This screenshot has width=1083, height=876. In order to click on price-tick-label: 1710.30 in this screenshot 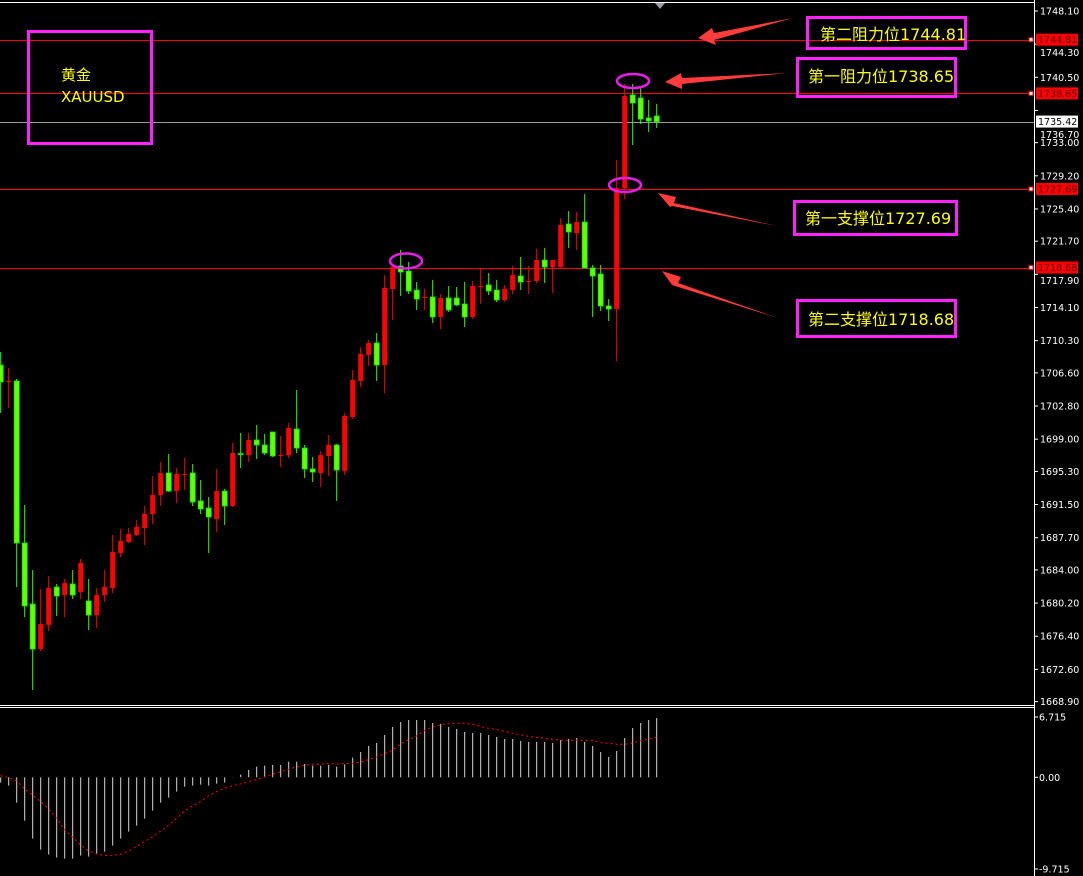, I will do `click(1059, 341)`.